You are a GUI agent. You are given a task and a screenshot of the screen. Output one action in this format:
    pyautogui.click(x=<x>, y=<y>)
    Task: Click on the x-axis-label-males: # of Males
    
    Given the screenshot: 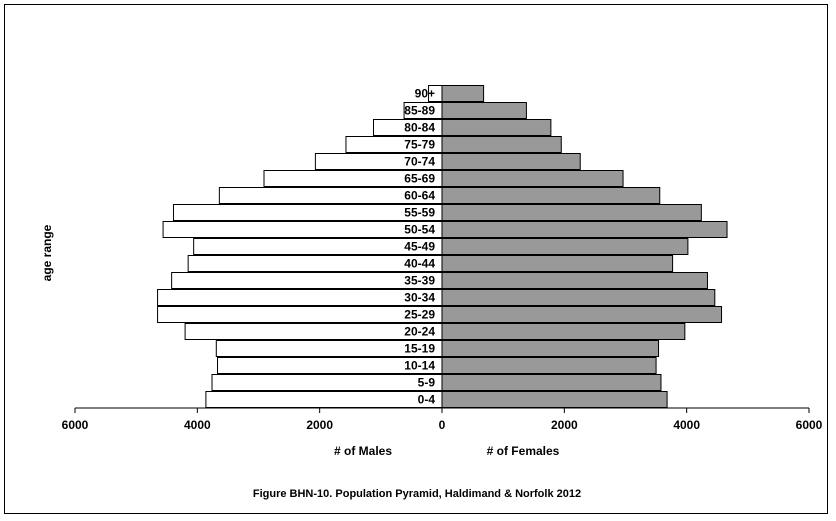 What is the action you would take?
    pyautogui.click(x=363, y=451)
    